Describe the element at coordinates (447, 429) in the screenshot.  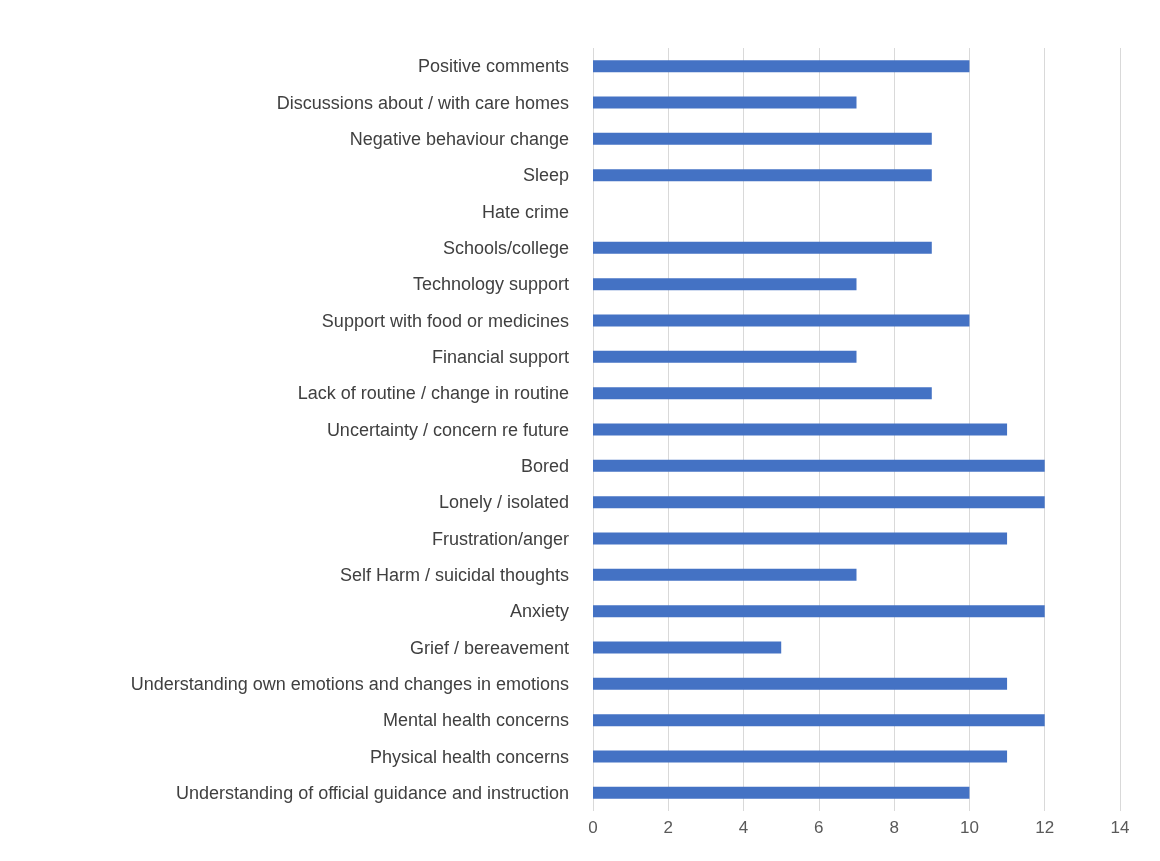
I see `y-tick-label: Uncertainty / concern re future` at that location.